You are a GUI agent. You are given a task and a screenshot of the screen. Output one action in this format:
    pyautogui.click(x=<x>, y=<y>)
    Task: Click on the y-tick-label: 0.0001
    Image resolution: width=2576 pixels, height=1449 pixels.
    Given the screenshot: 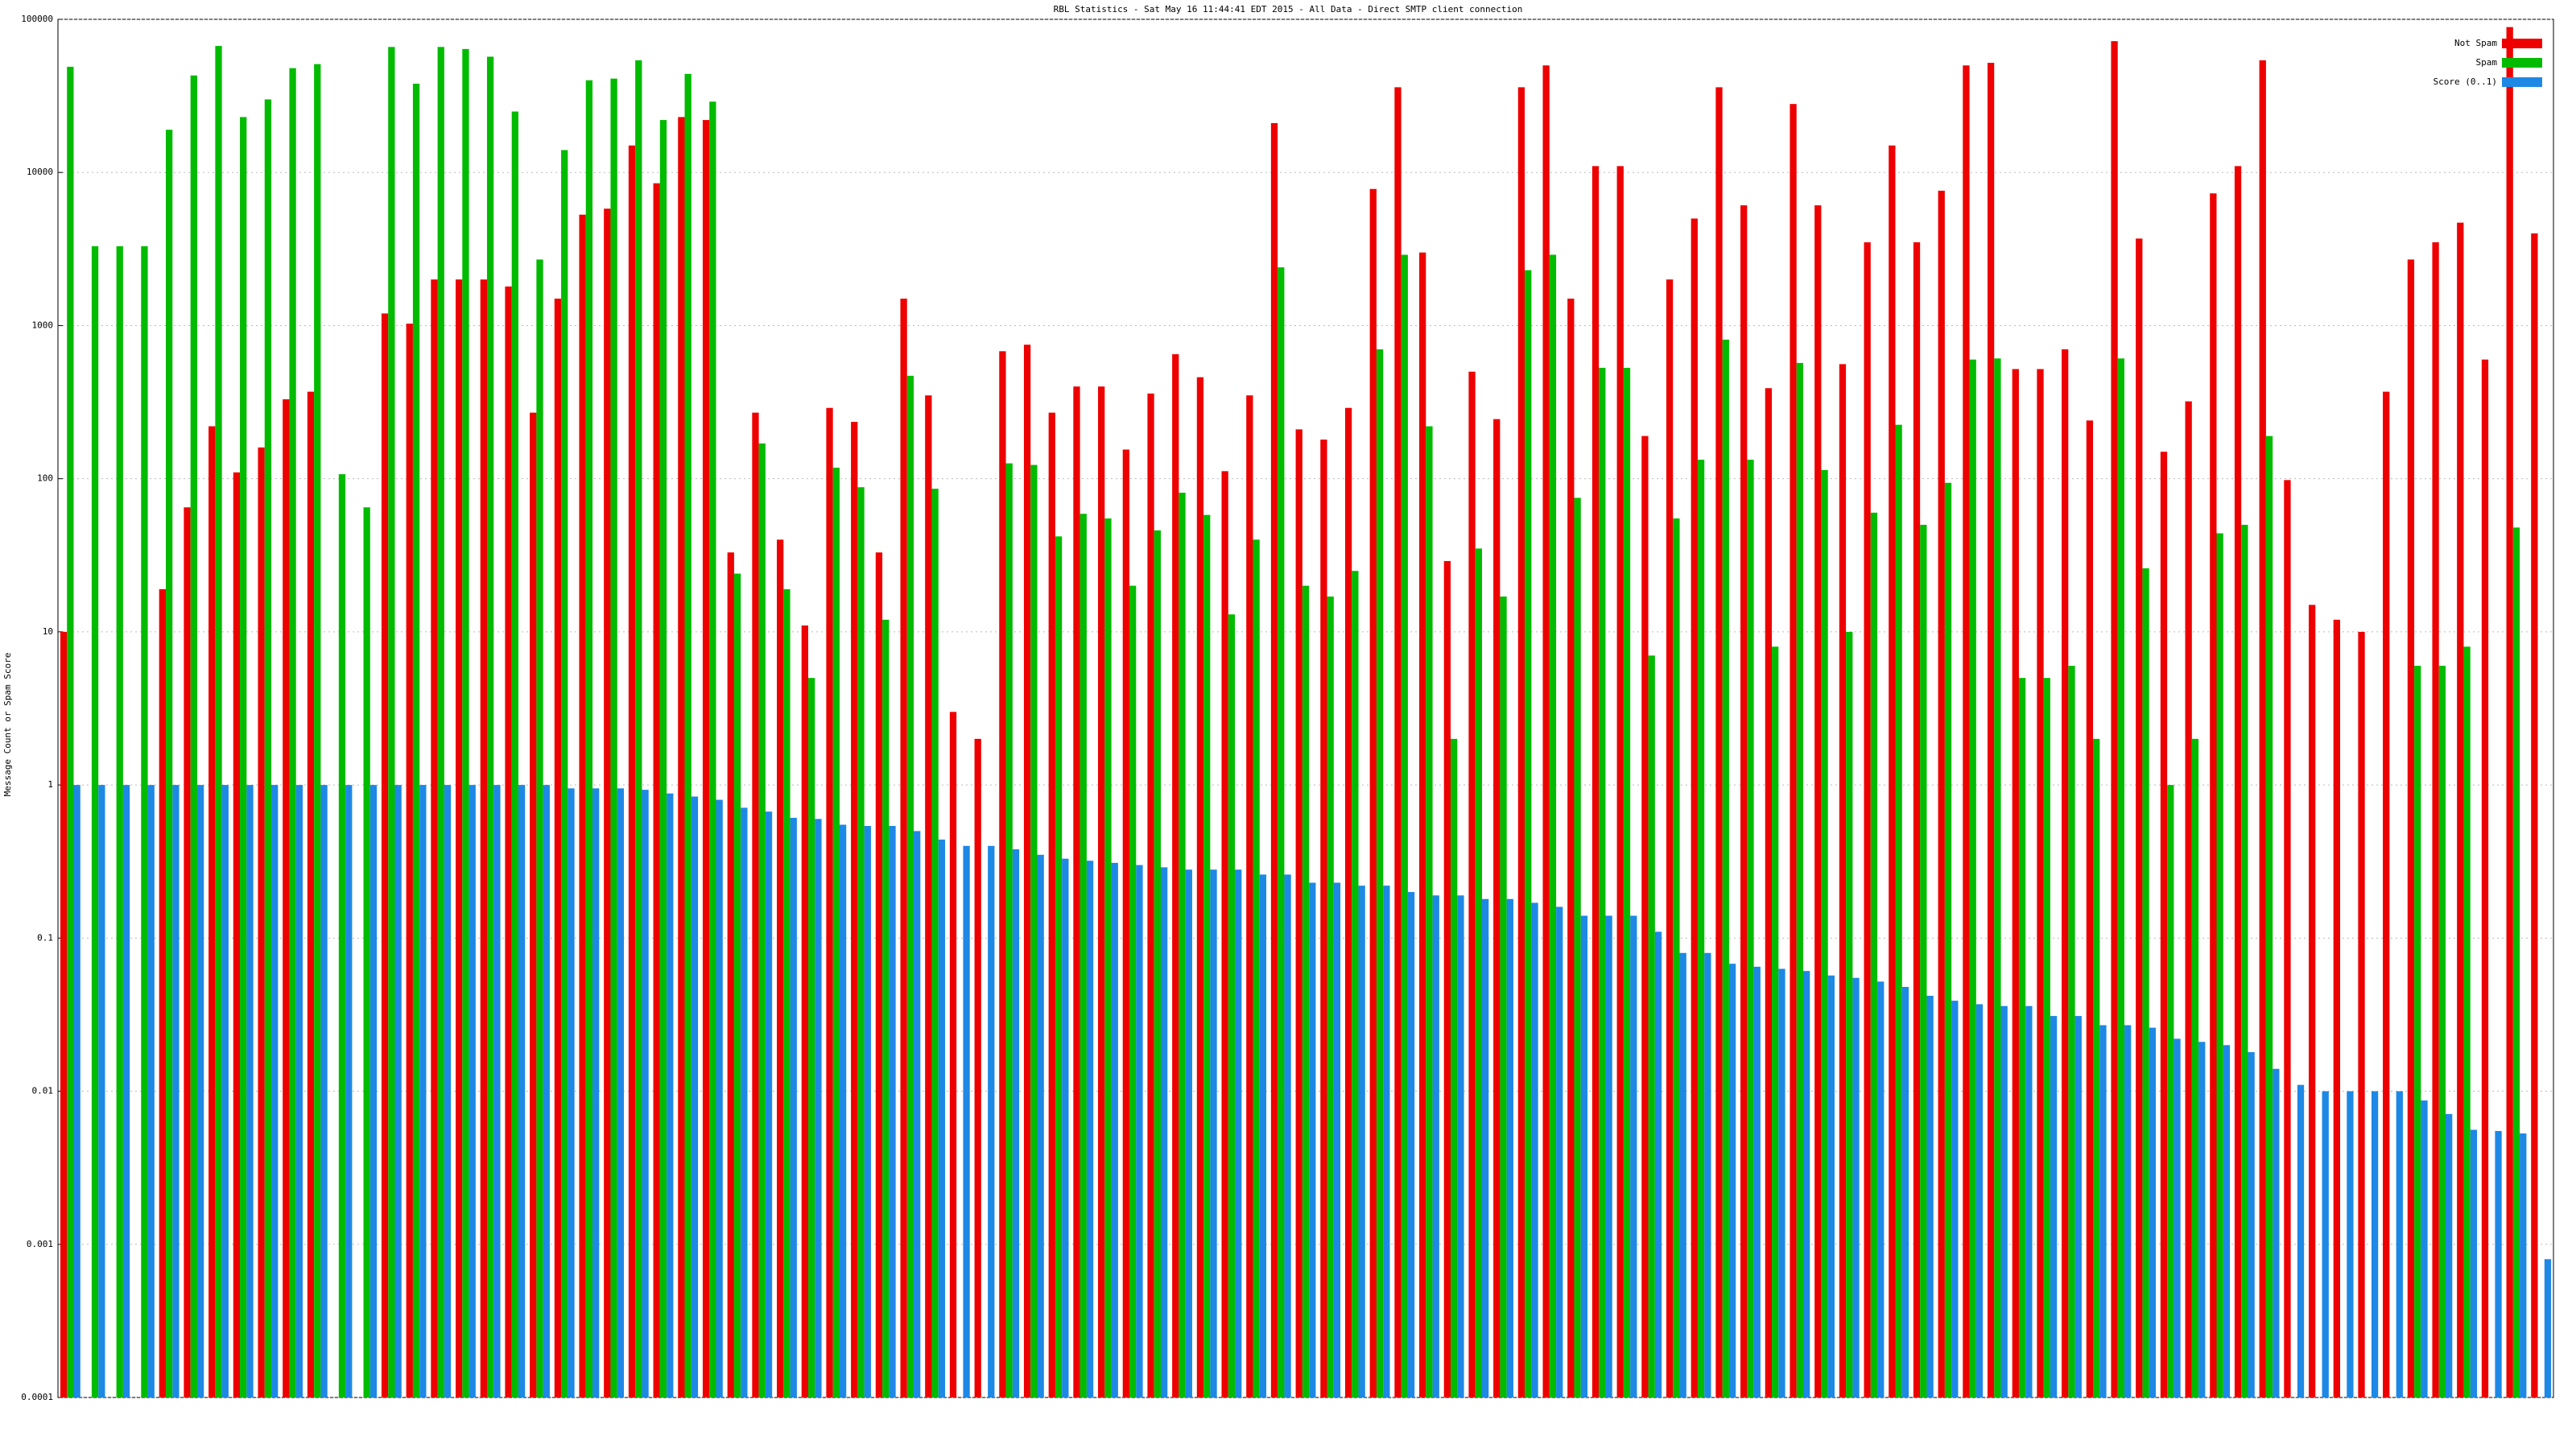 What is the action you would take?
    pyautogui.click(x=37, y=1397)
    